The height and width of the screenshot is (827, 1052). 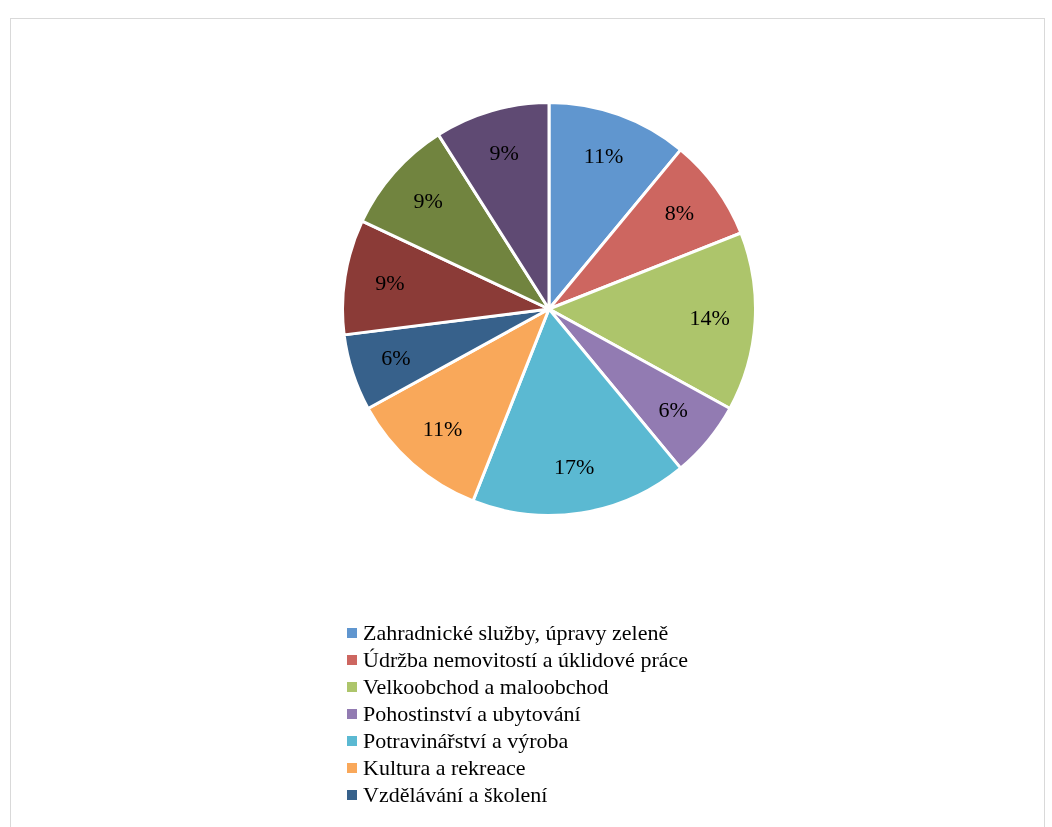 I want to click on data-label: 14%, so click(x=709, y=317).